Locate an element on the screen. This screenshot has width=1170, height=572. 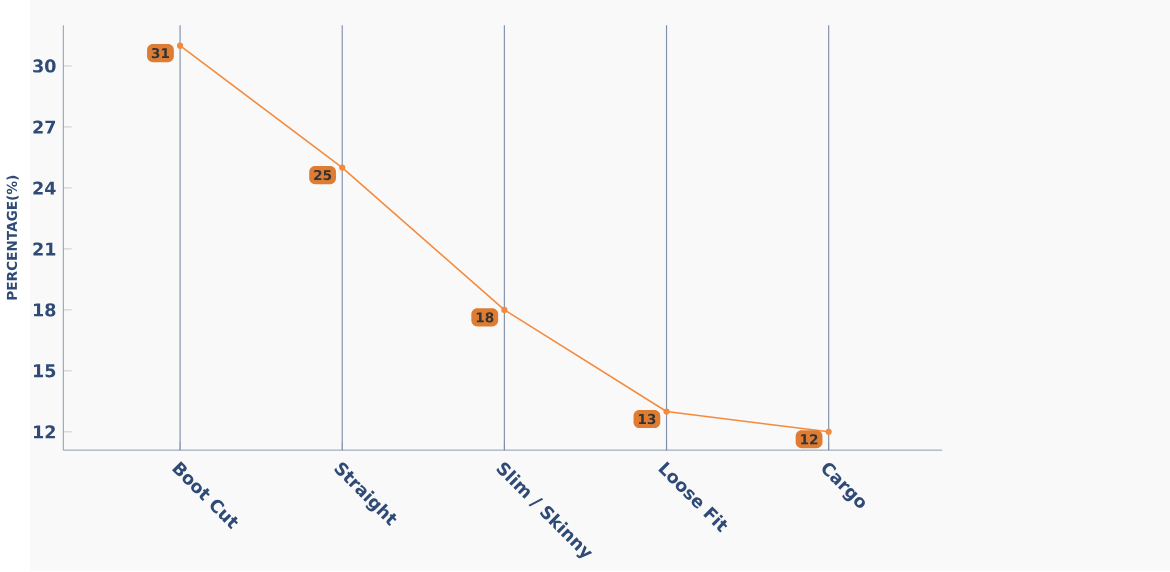
y-tick-label: 15 is located at coordinates (45, 371).